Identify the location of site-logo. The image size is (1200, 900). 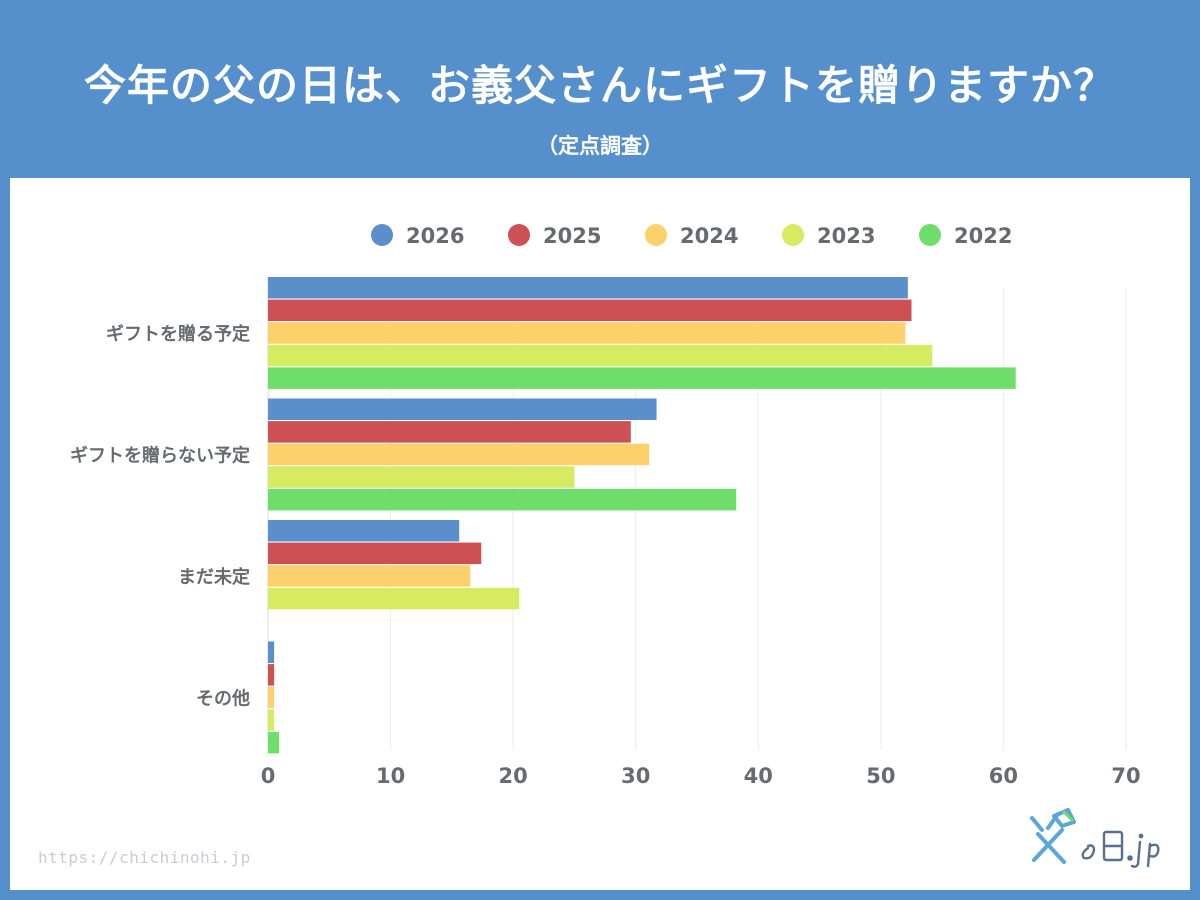
(1095, 838).